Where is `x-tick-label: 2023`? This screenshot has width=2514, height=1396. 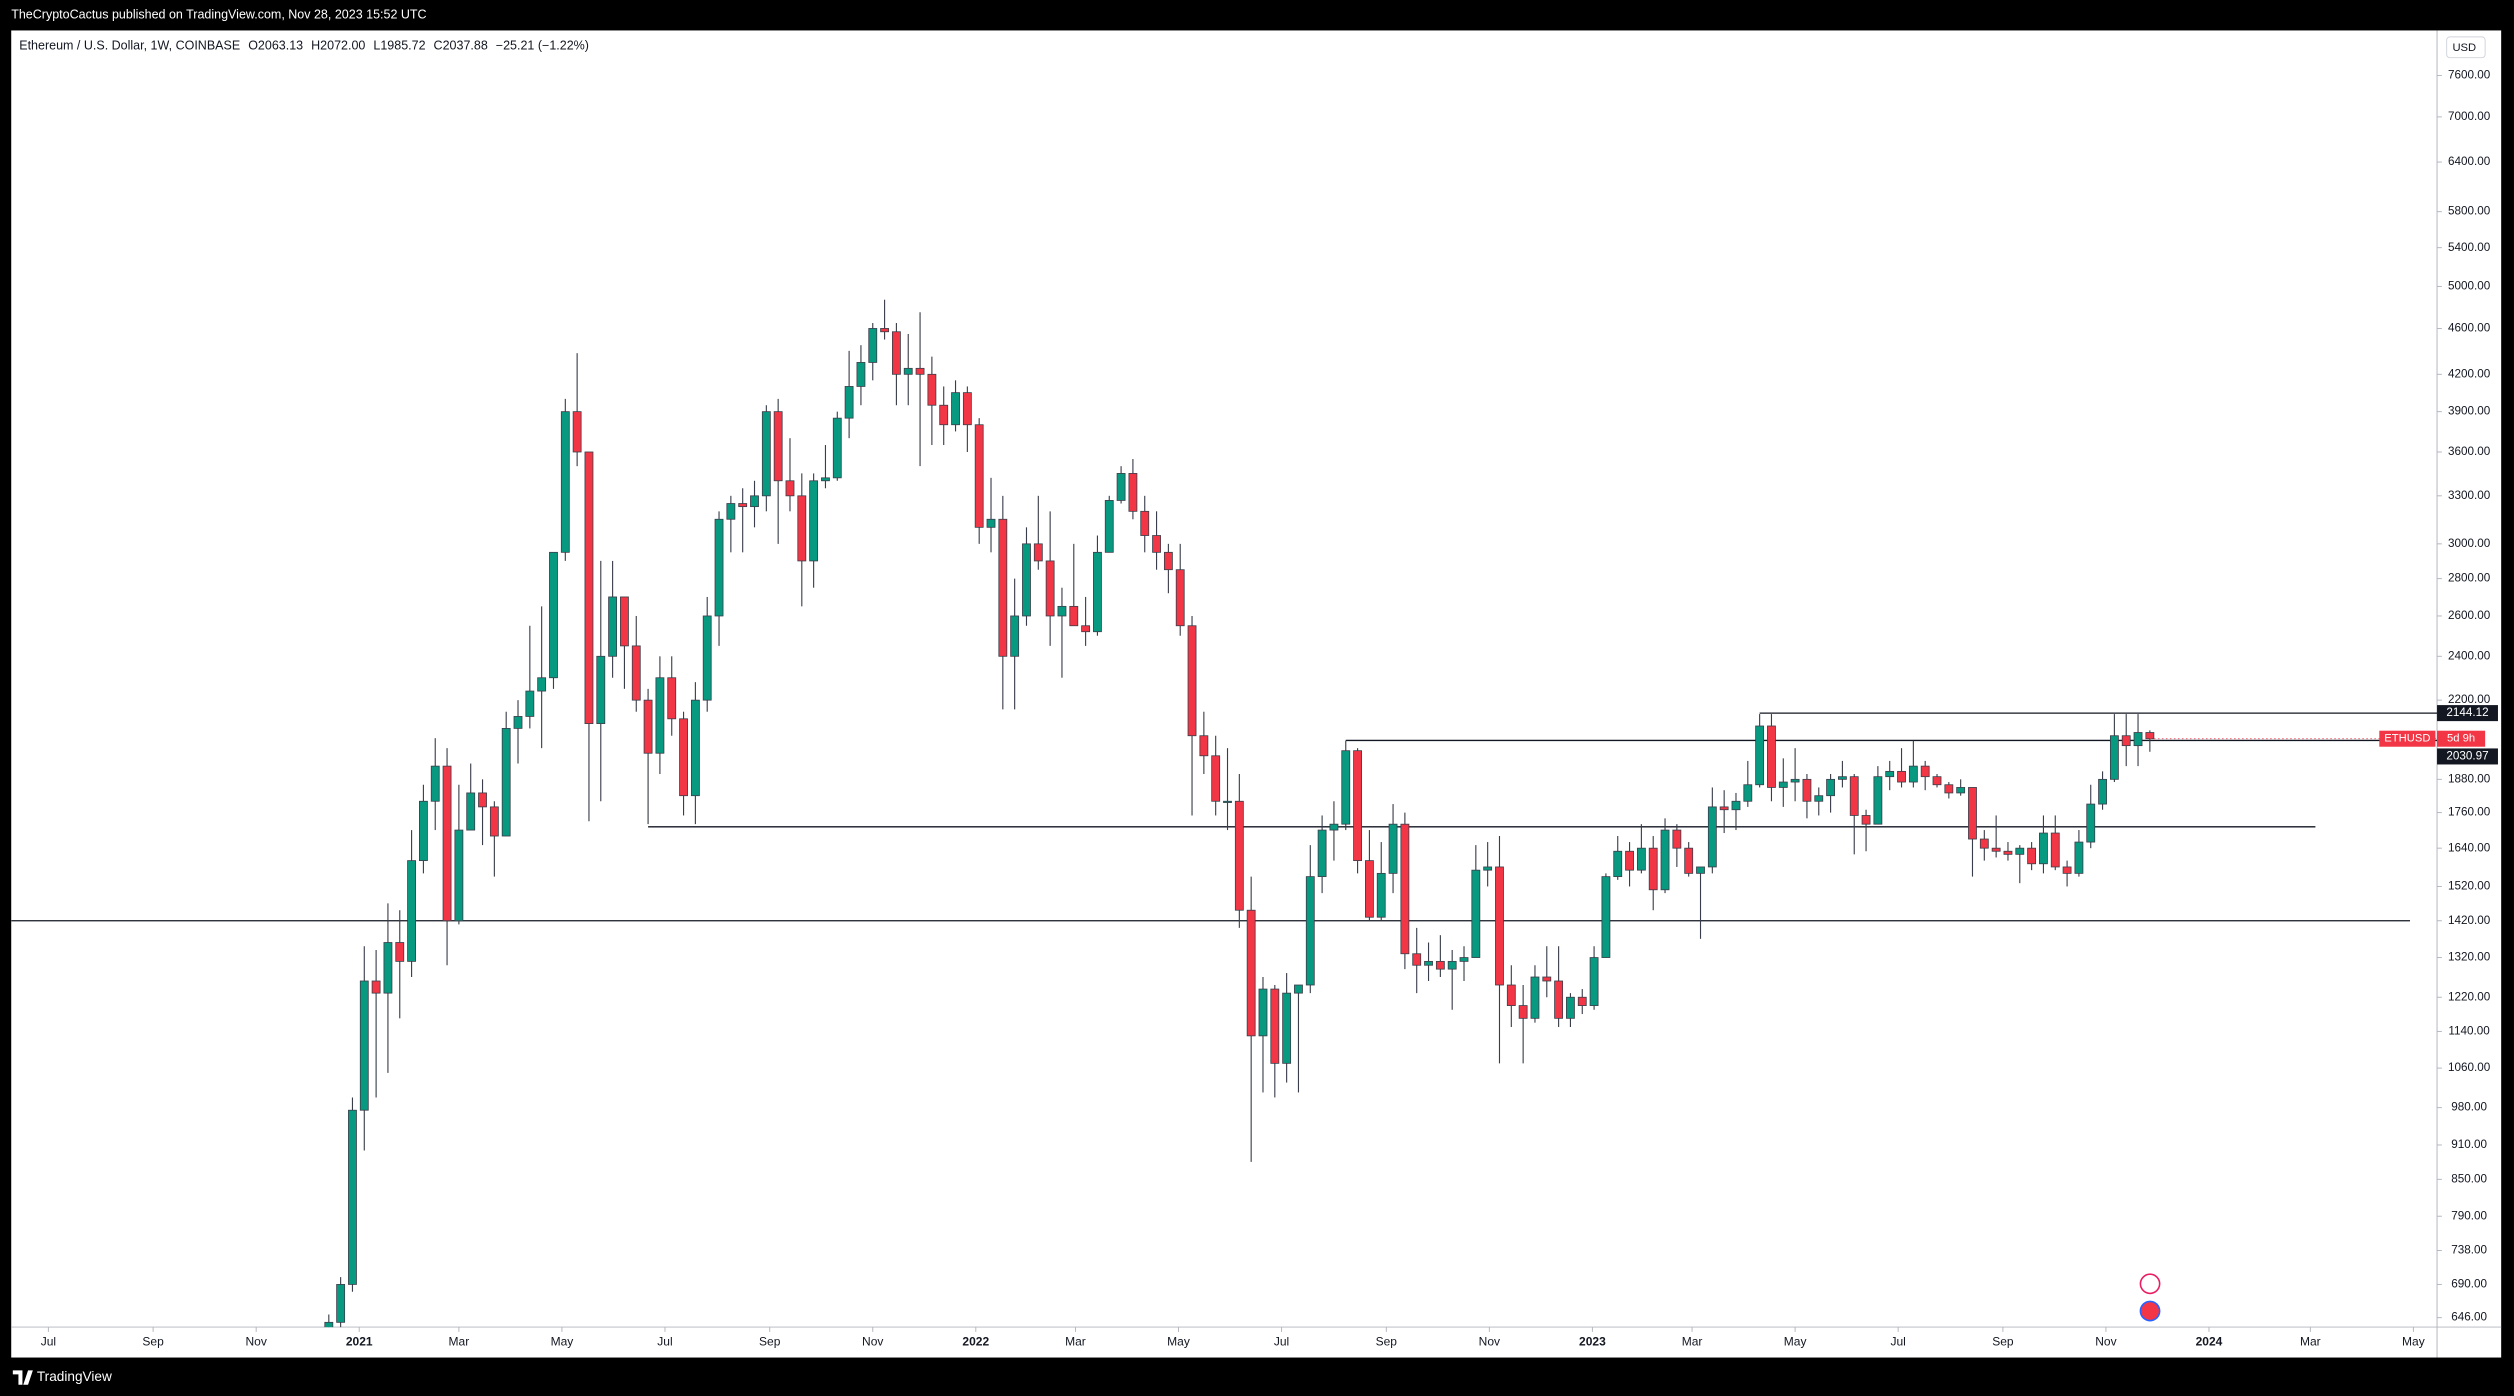
x-tick-label: 2023 is located at coordinates (1592, 1341).